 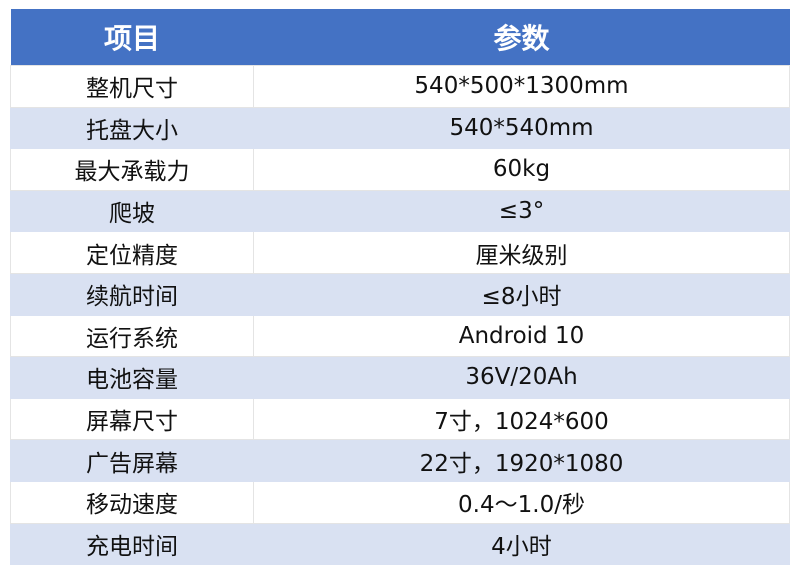 What do you see at coordinates (521, 460) in the screenshot?
I see `value-cell: 22寸，1920*1080` at bounding box center [521, 460].